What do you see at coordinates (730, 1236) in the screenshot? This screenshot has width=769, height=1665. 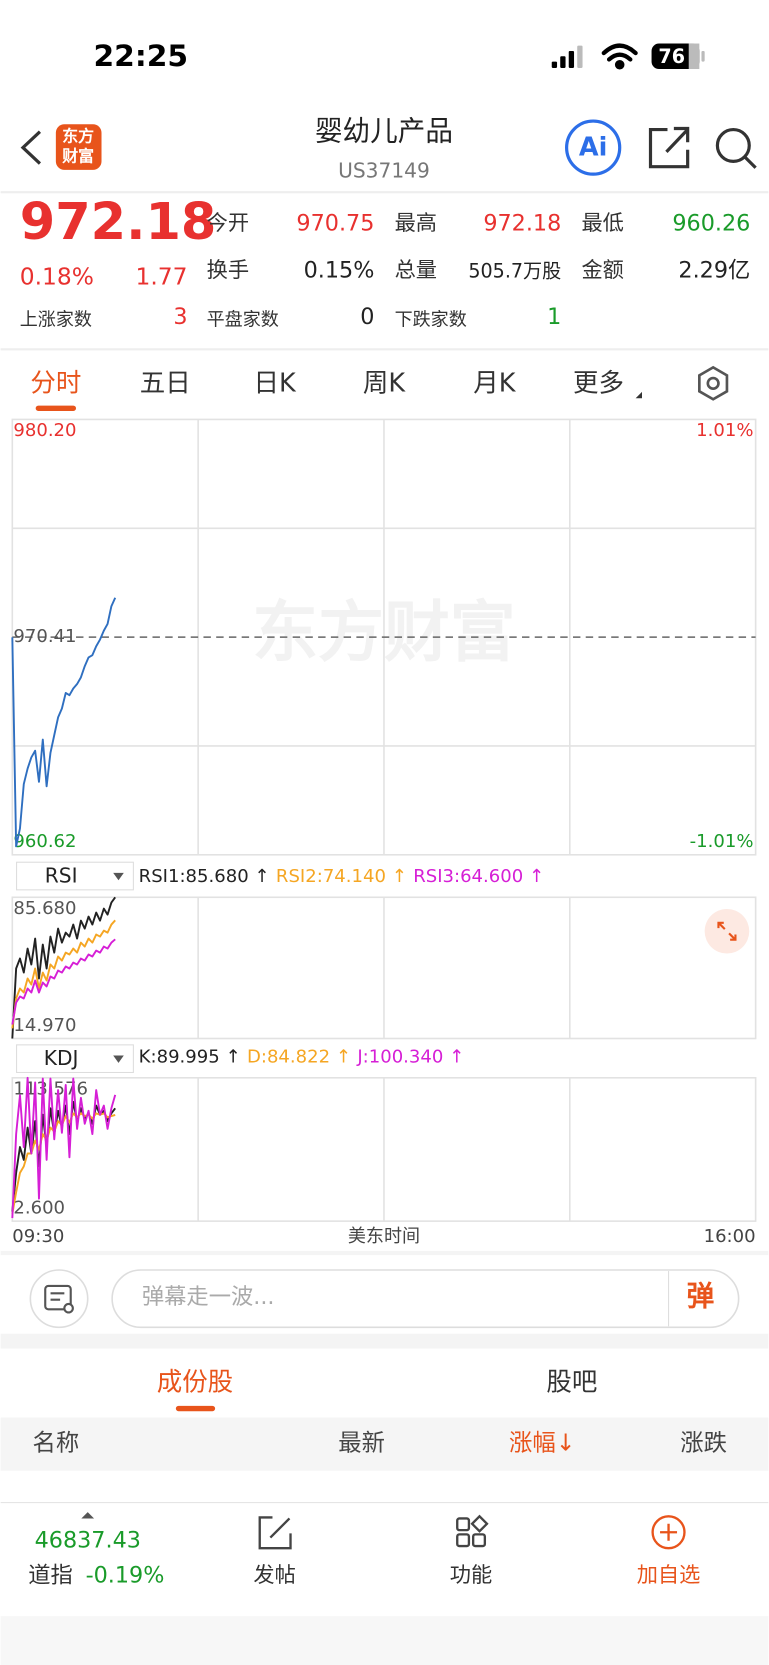 I see `x-tick-label: 16:00` at bounding box center [730, 1236].